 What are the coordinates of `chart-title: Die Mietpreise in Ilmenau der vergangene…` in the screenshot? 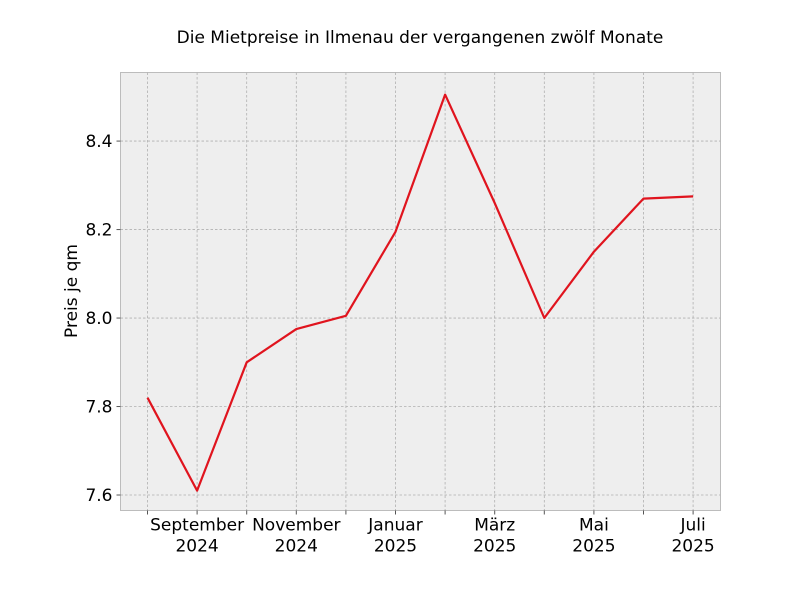 It's located at (420, 38).